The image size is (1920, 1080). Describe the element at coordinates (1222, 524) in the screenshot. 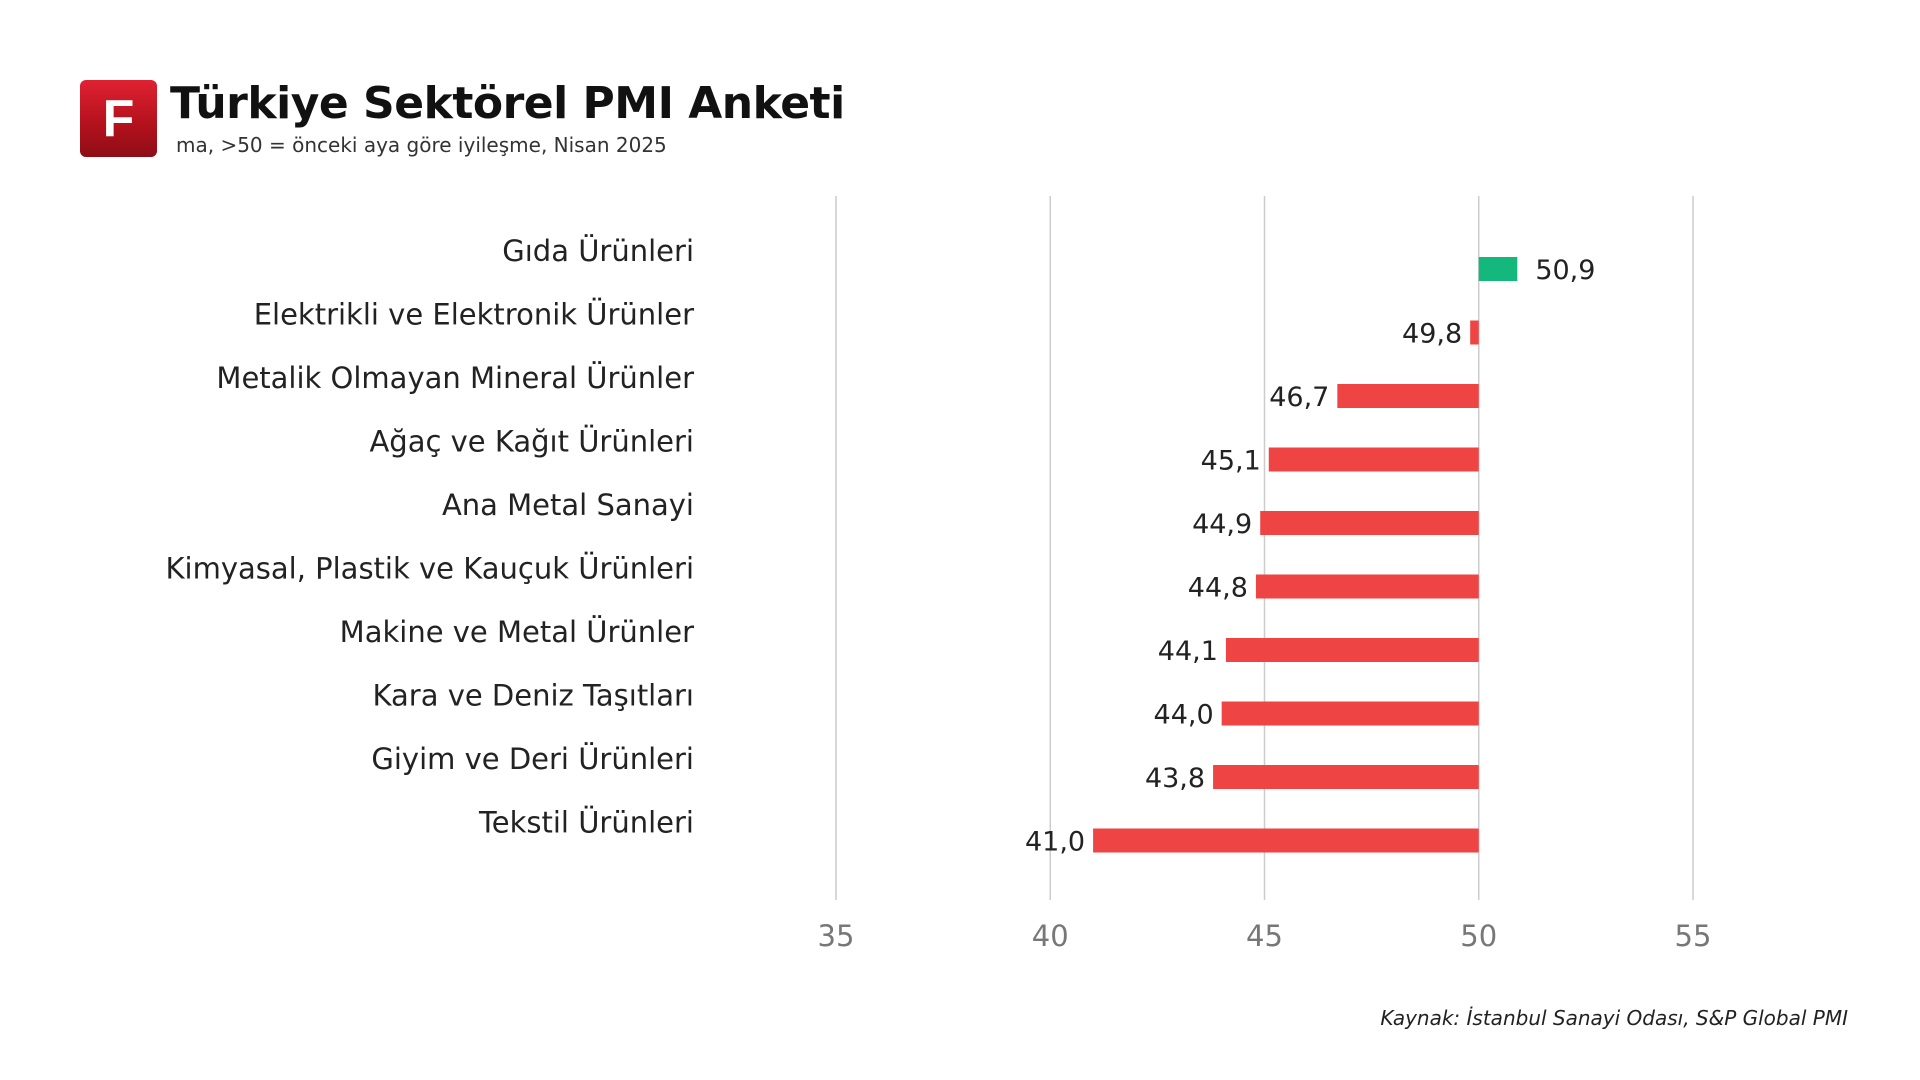

I see `value-label: 44,9` at that location.